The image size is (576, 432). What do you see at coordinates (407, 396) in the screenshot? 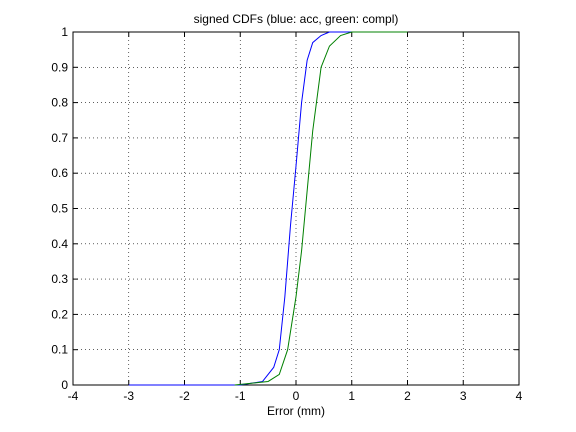
I see `x-tick-label: 2` at bounding box center [407, 396].